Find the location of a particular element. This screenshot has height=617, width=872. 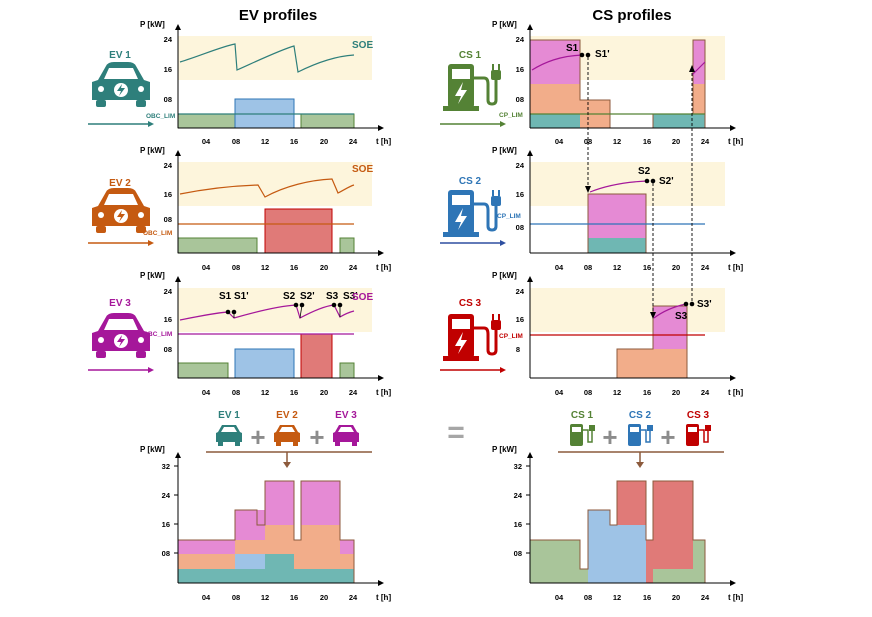

point-label: S3' is located at coordinates (350, 296).